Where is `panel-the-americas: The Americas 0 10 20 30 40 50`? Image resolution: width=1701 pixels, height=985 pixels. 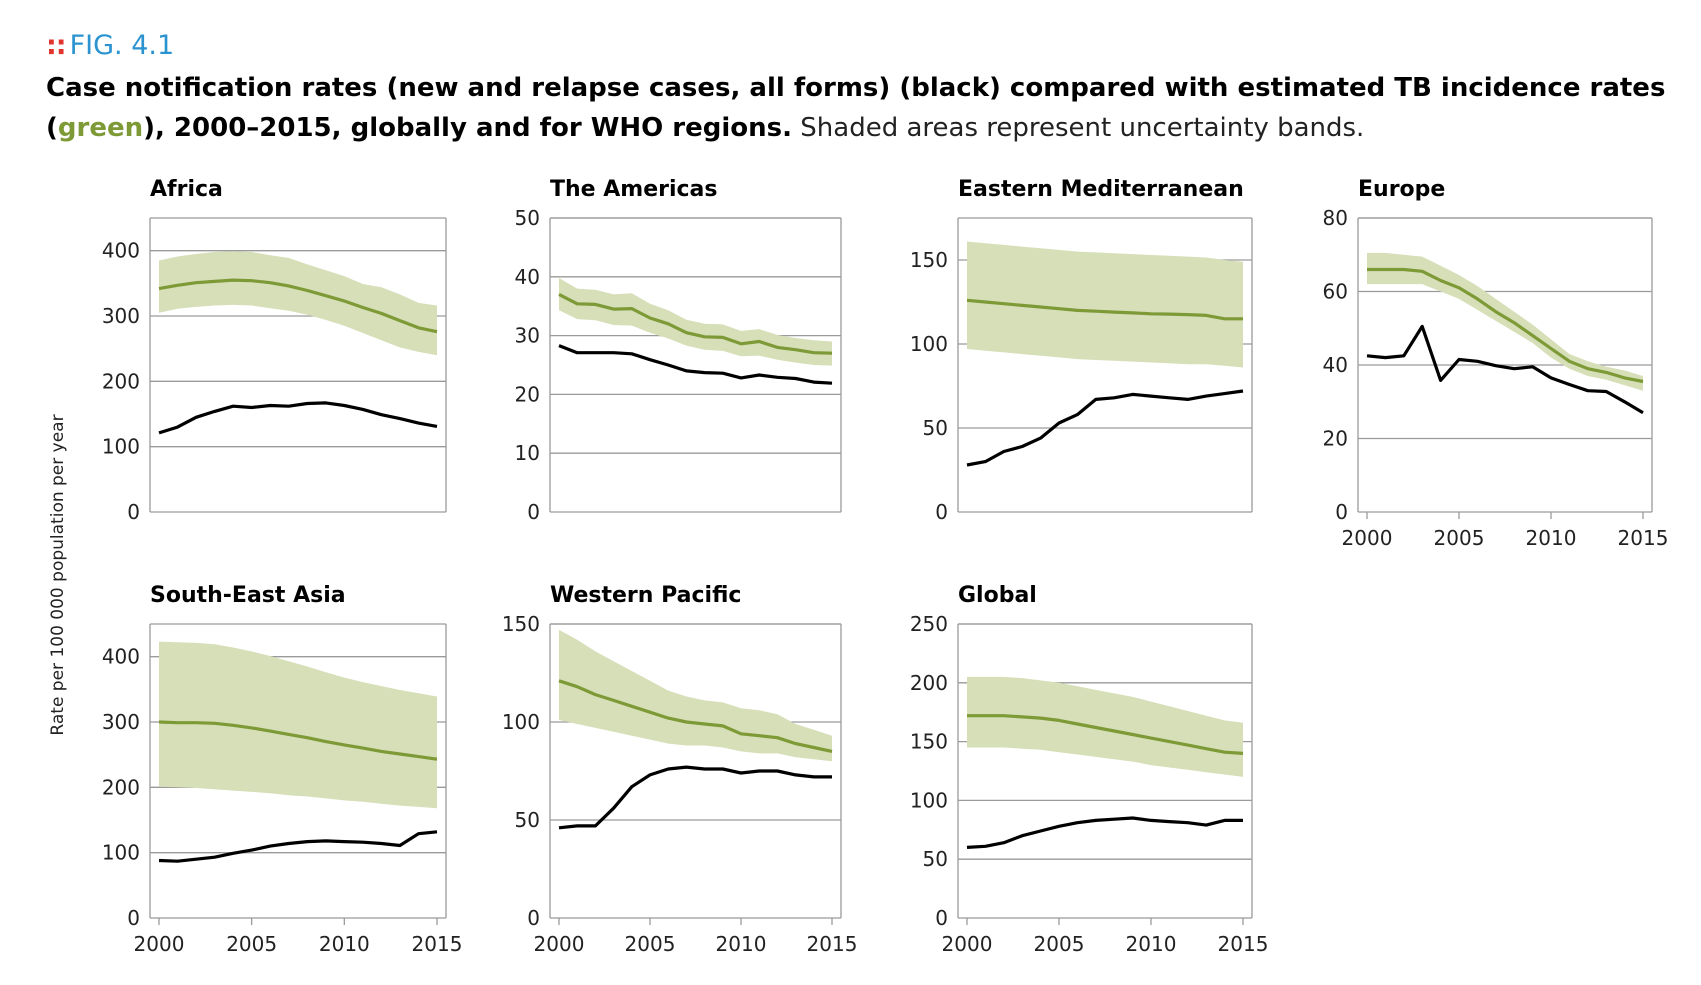
panel-the-americas: The Americas 0 10 20 30 40 50 is located at coordinates (678, 350).